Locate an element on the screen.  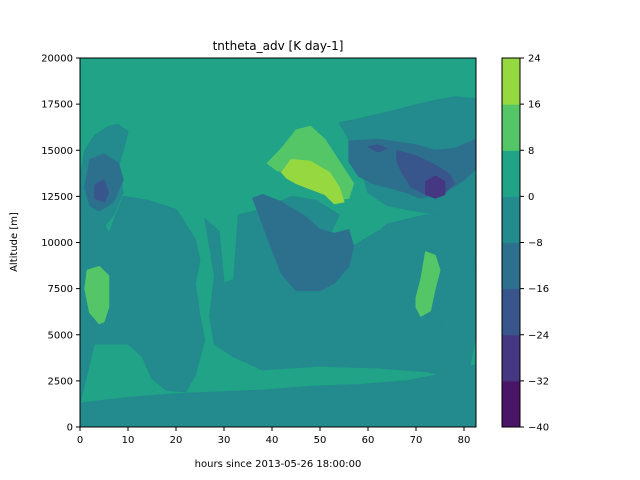
chart-title: tntheta_adv [K day-1] is located at coordinates (278, 46).